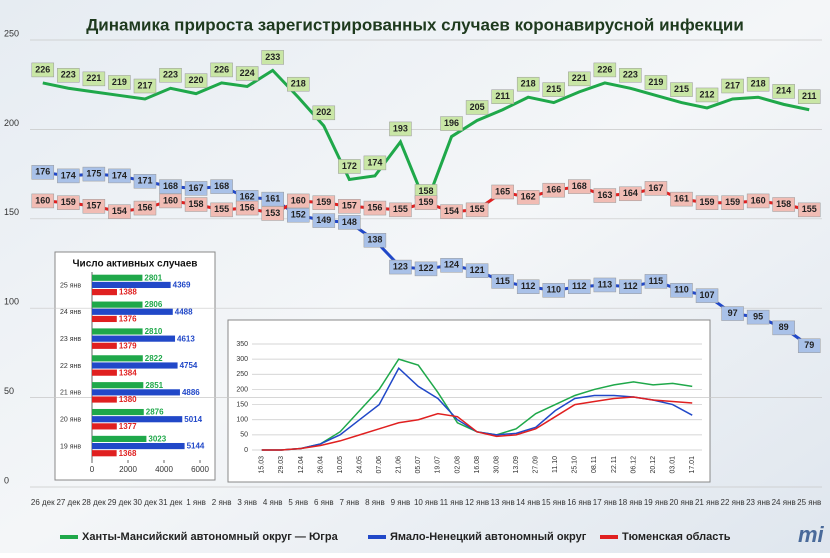  What do you see at coordinates (672, 465) in the screenshot?
I see `x-tick-label: 03.01` at bounding box center [672, 465].